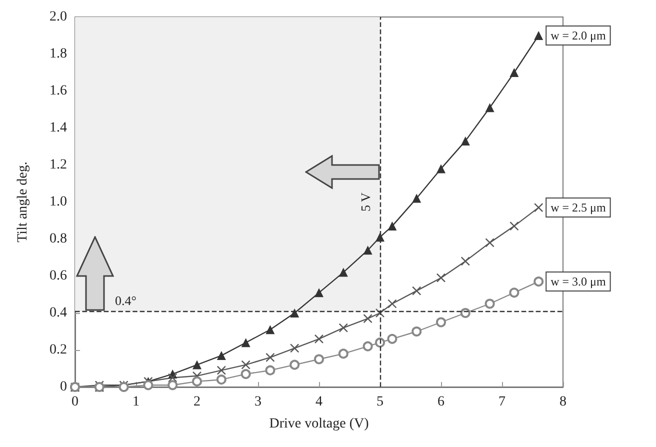 Image resolution: width=656 pixels, height=447 pixels. What do you see at coordinates (58, 202) in the screenshot?
I see `y-tick-label: 1.0` at bounding box center [58, 202].